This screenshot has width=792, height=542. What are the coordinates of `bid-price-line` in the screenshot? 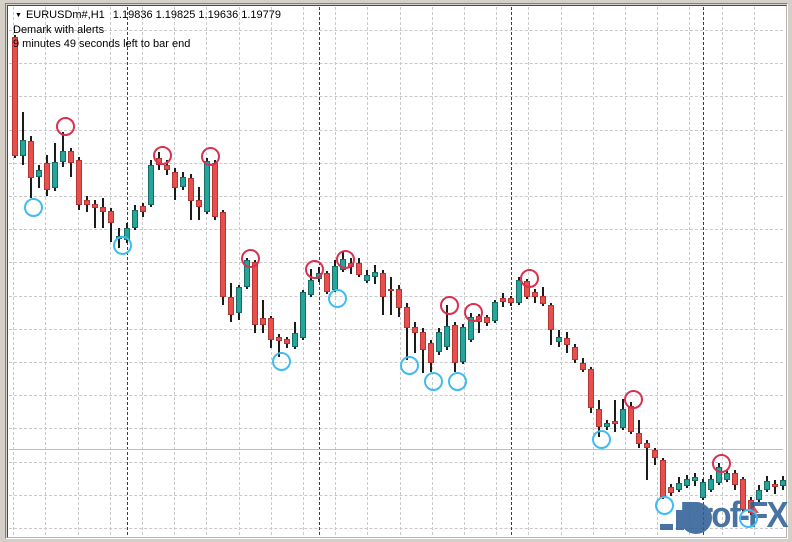 It's located at (396, 449).